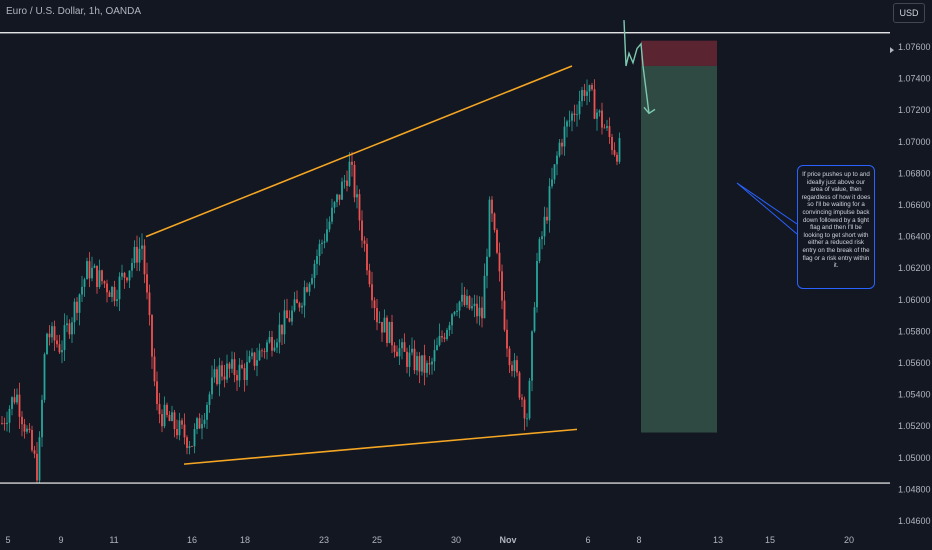 This screenshot has width=932, height=550. Describe the element at coordinates (245, 540) in the screenshot. I see `time-tick-label: 18` at that location.